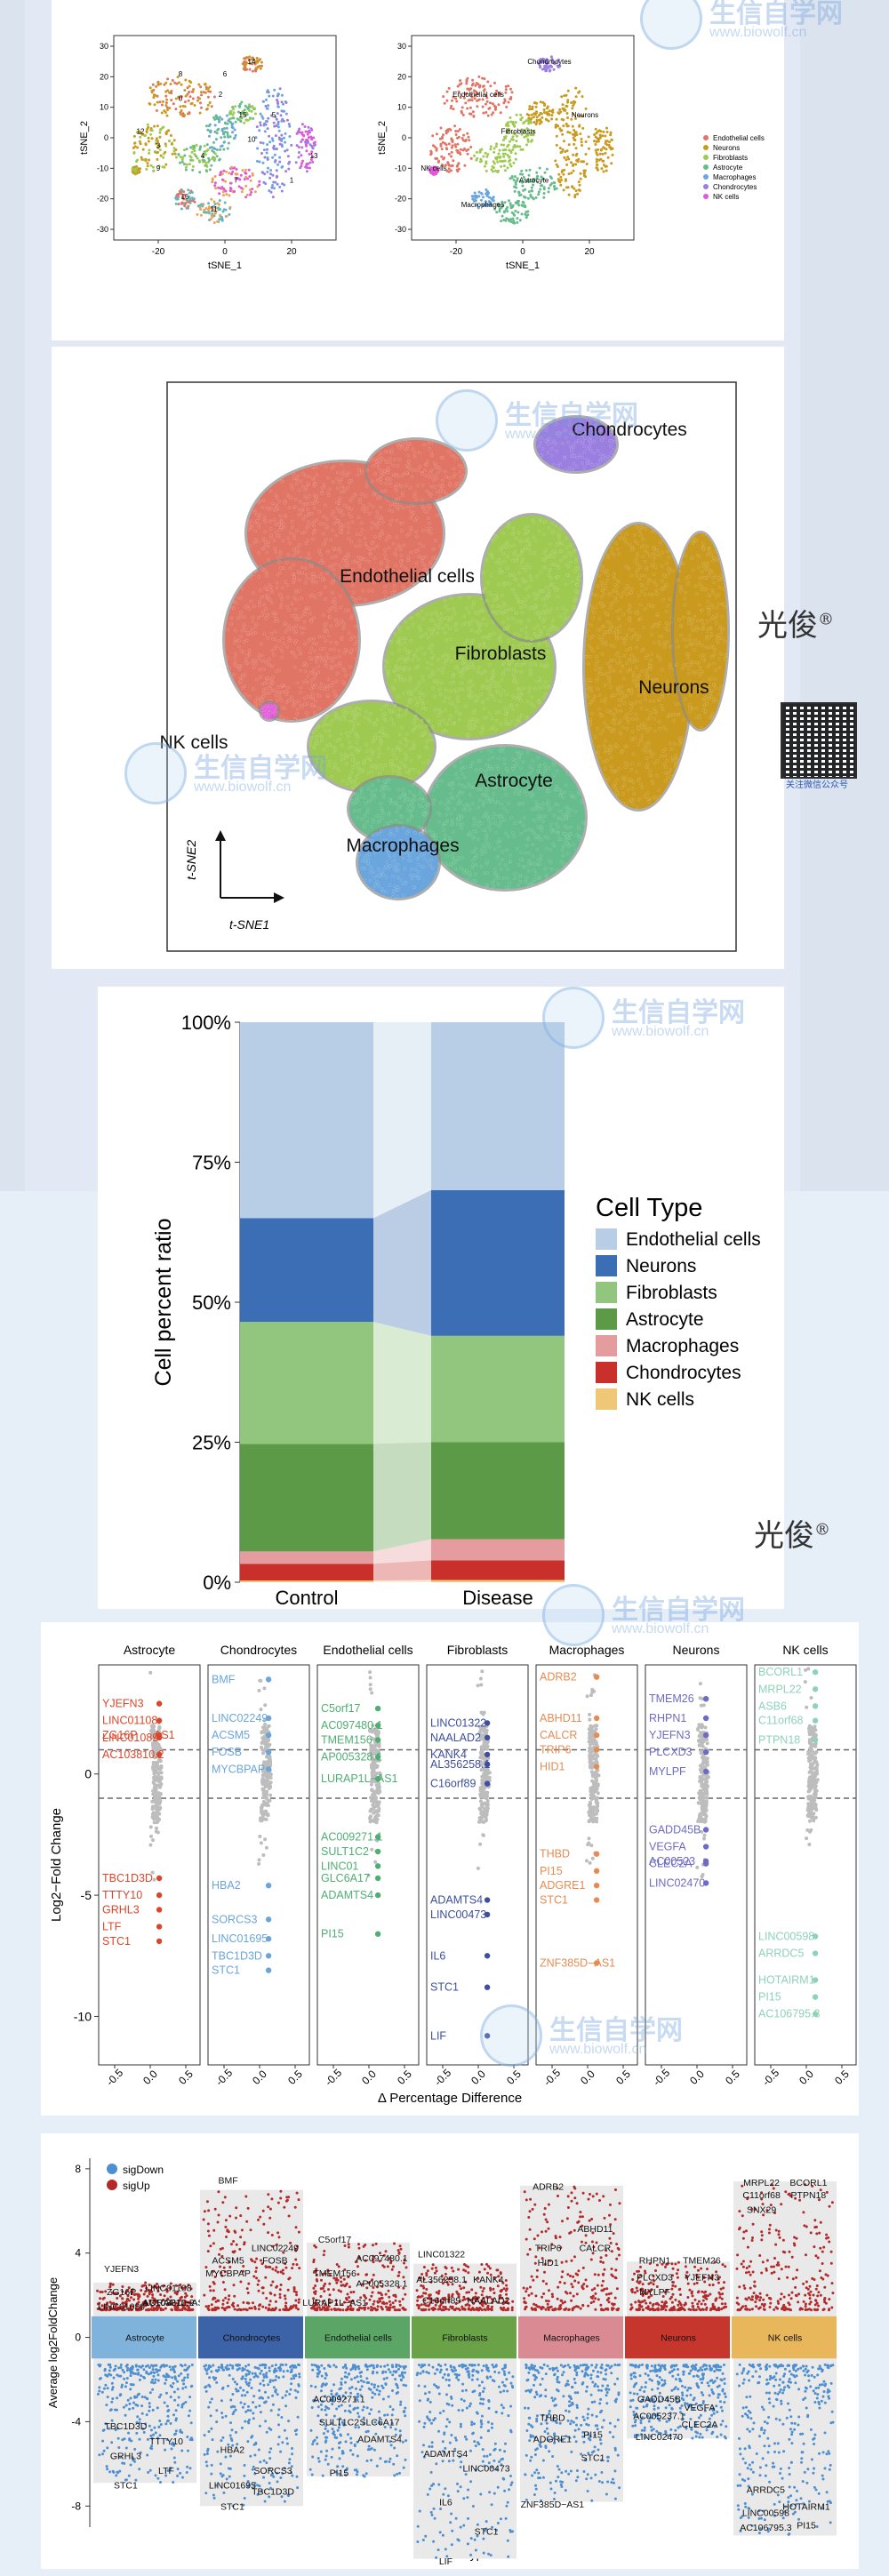 Image resolution: width=889 pixels, height=2576 pixels. I want to click on x-tick-label: -20, so click(456, 252).